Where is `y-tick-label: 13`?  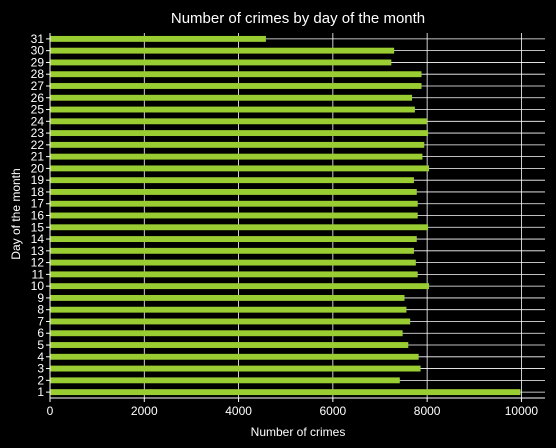
y-tick-label: 13 is located at coordinates (38, 251).